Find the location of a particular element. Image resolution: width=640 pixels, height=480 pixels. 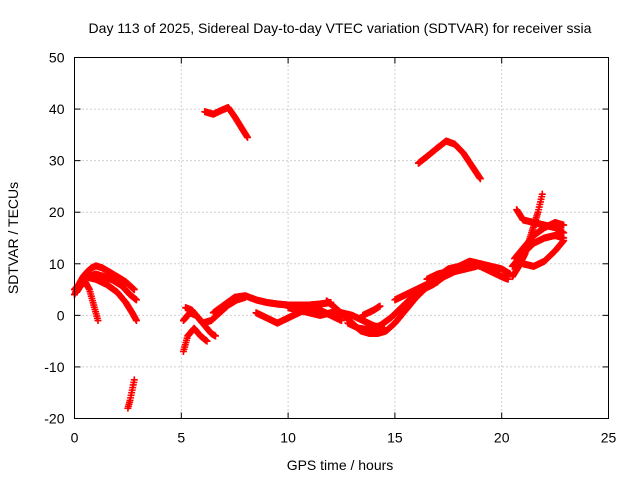

y-axis-label: SDTVAR / TECUs is located at coordinates (13, 238).